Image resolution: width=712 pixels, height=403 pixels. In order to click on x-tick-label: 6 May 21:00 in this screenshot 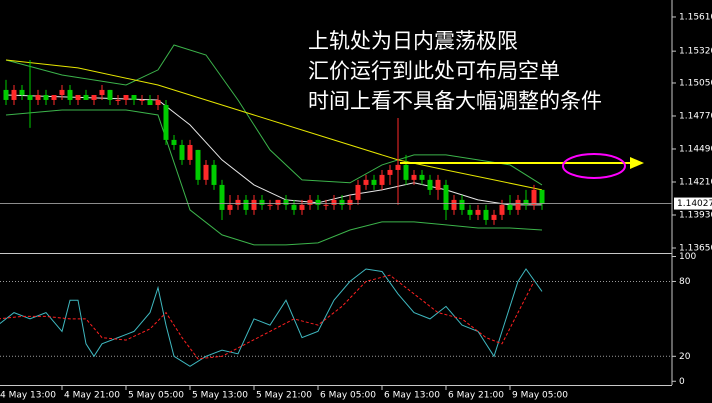, I will do `click(476, 396)`.